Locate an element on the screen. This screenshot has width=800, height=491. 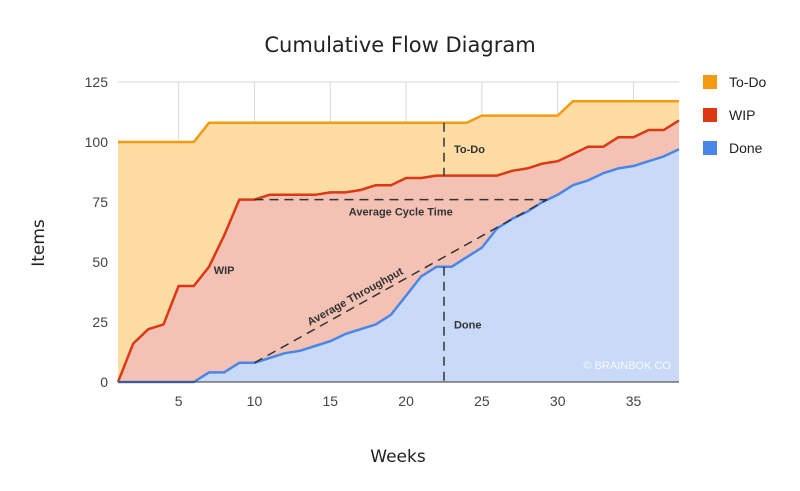
legend-label-done: Done is located at coordinates (746, 148).